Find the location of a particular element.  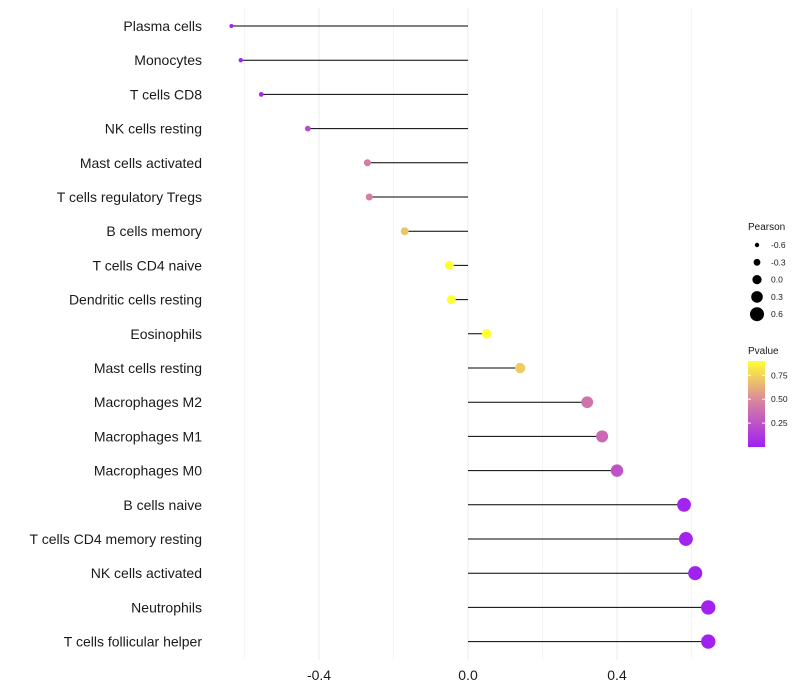

category-label: NK cells activated is located at coordinates (146, 573).